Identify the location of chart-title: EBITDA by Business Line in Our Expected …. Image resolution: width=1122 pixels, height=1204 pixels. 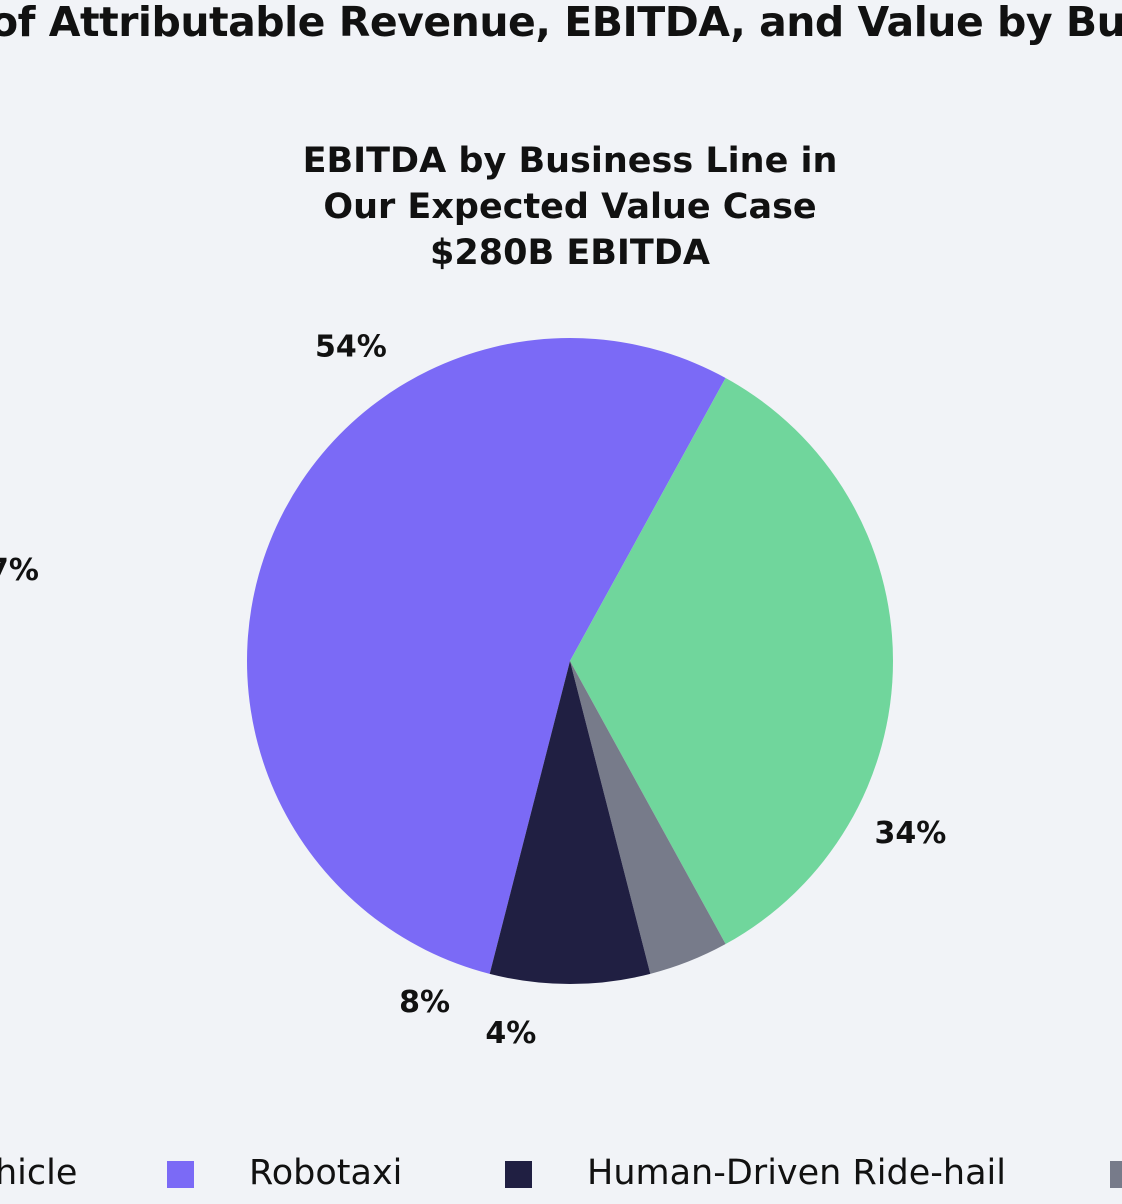
(561, 207).